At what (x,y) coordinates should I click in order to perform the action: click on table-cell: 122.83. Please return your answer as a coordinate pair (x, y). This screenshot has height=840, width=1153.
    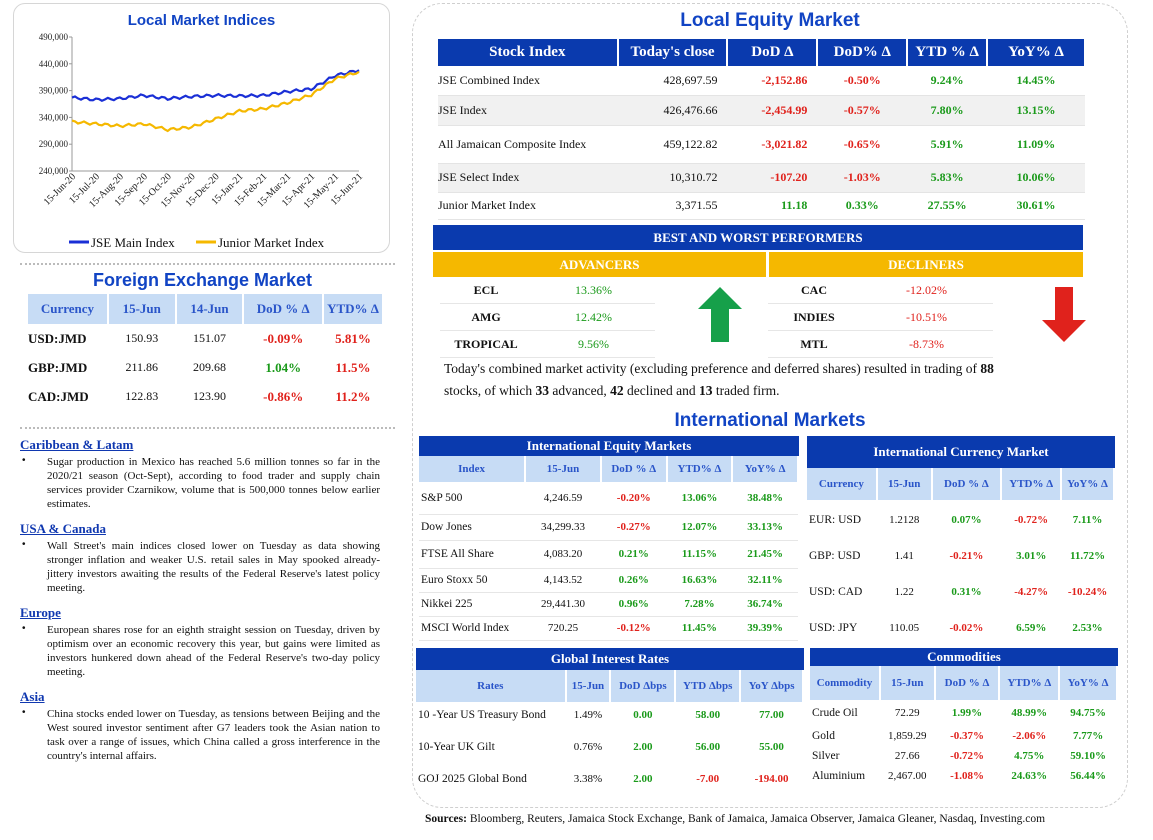
    Looking at the image, I should click on (142, 396).